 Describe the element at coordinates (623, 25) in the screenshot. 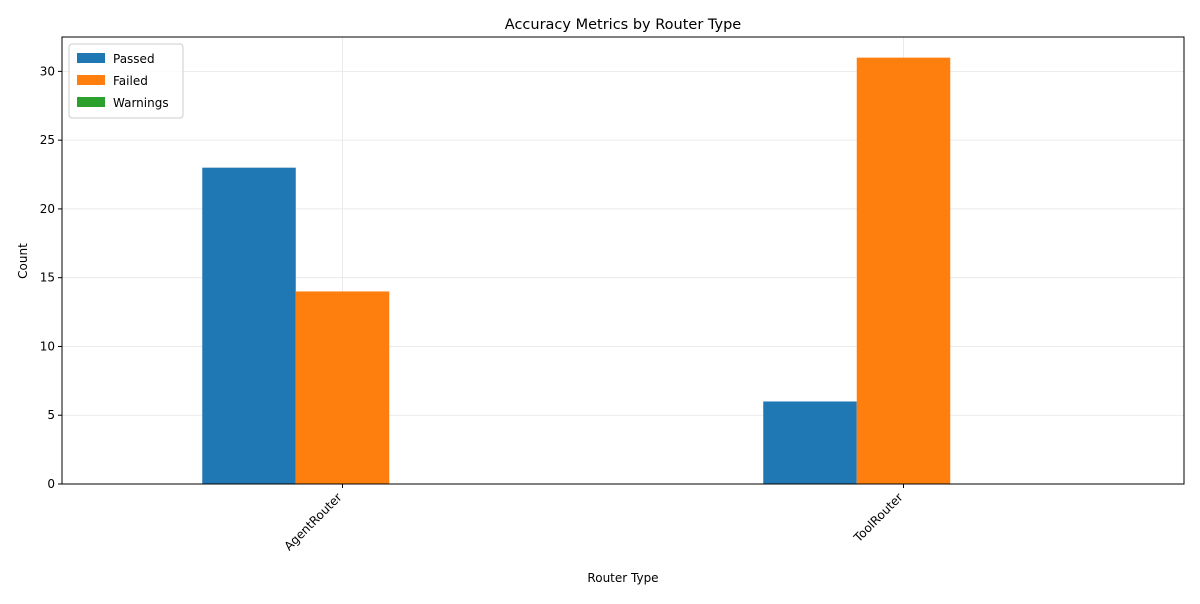

I see `chart-title: Accuracy Metrics by Router Type` at that location.